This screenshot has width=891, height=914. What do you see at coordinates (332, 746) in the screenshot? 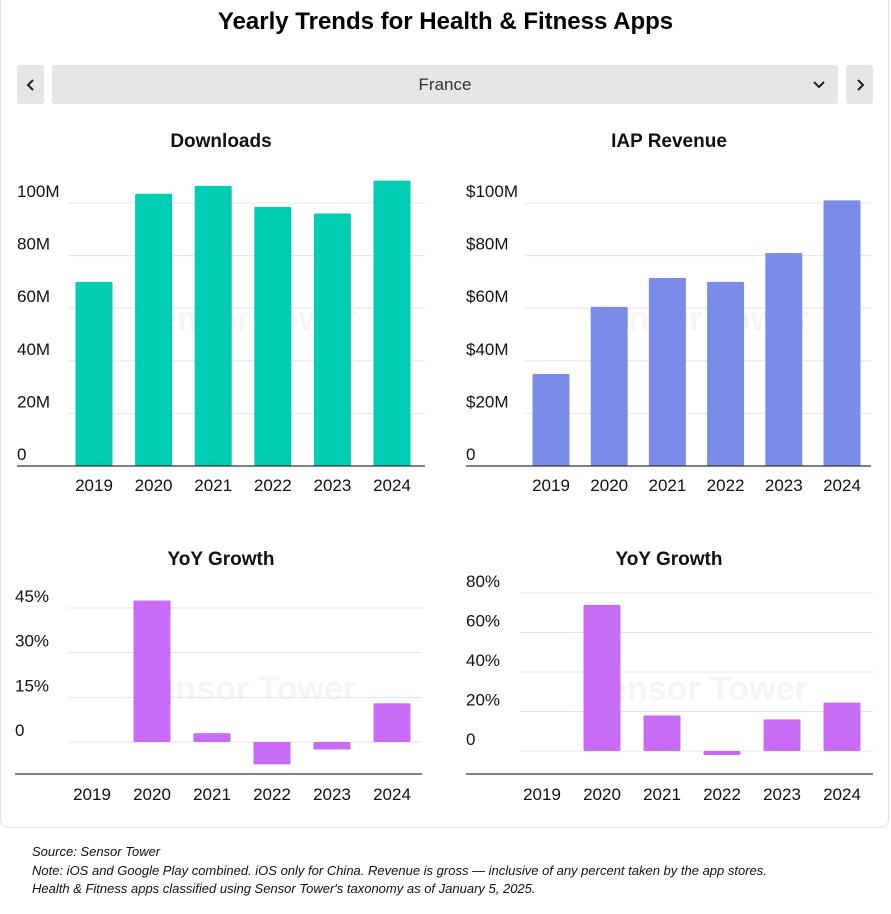
I see `downloads-growth-bar-2023` at bounding box center [332, 746].